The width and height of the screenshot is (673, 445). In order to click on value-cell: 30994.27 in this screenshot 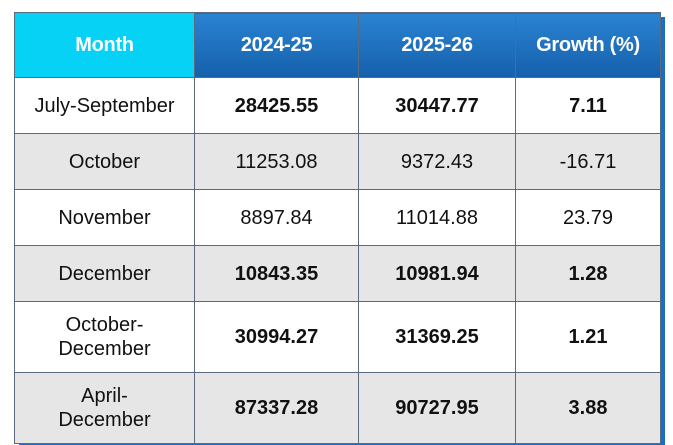, I will do `click(276, 337)`.